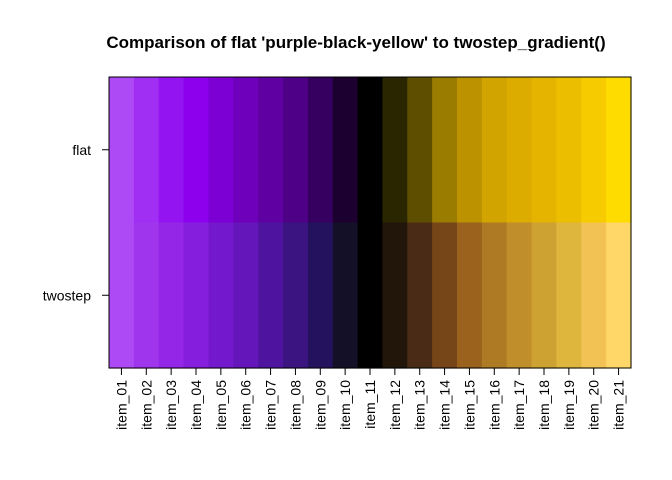  What do you see at coordinates (420, 405) in the screenshot?
I see `x-tick-label: item_13` at bounding box center [420, 405].